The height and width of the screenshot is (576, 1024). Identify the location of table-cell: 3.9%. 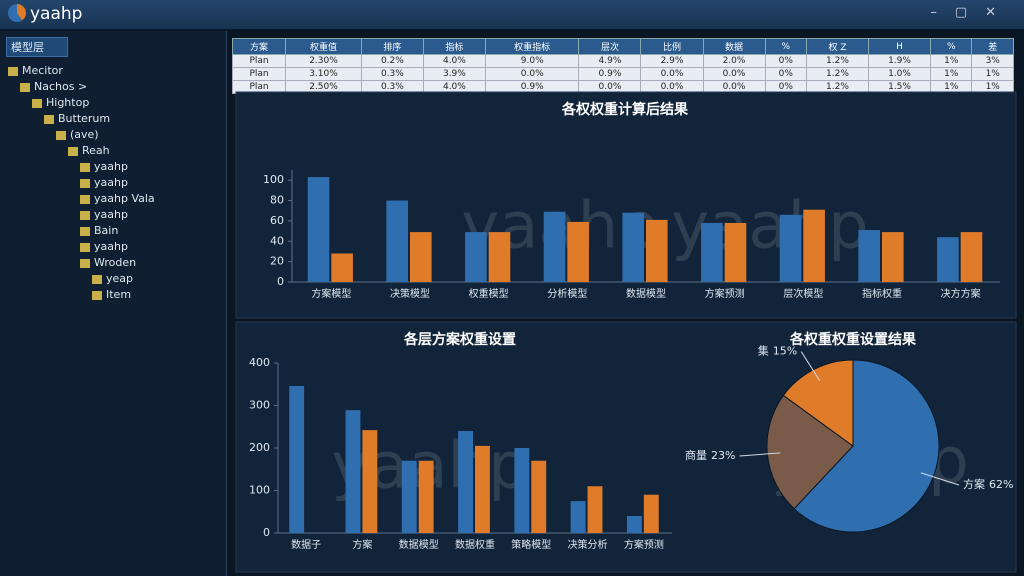
(454, 74).